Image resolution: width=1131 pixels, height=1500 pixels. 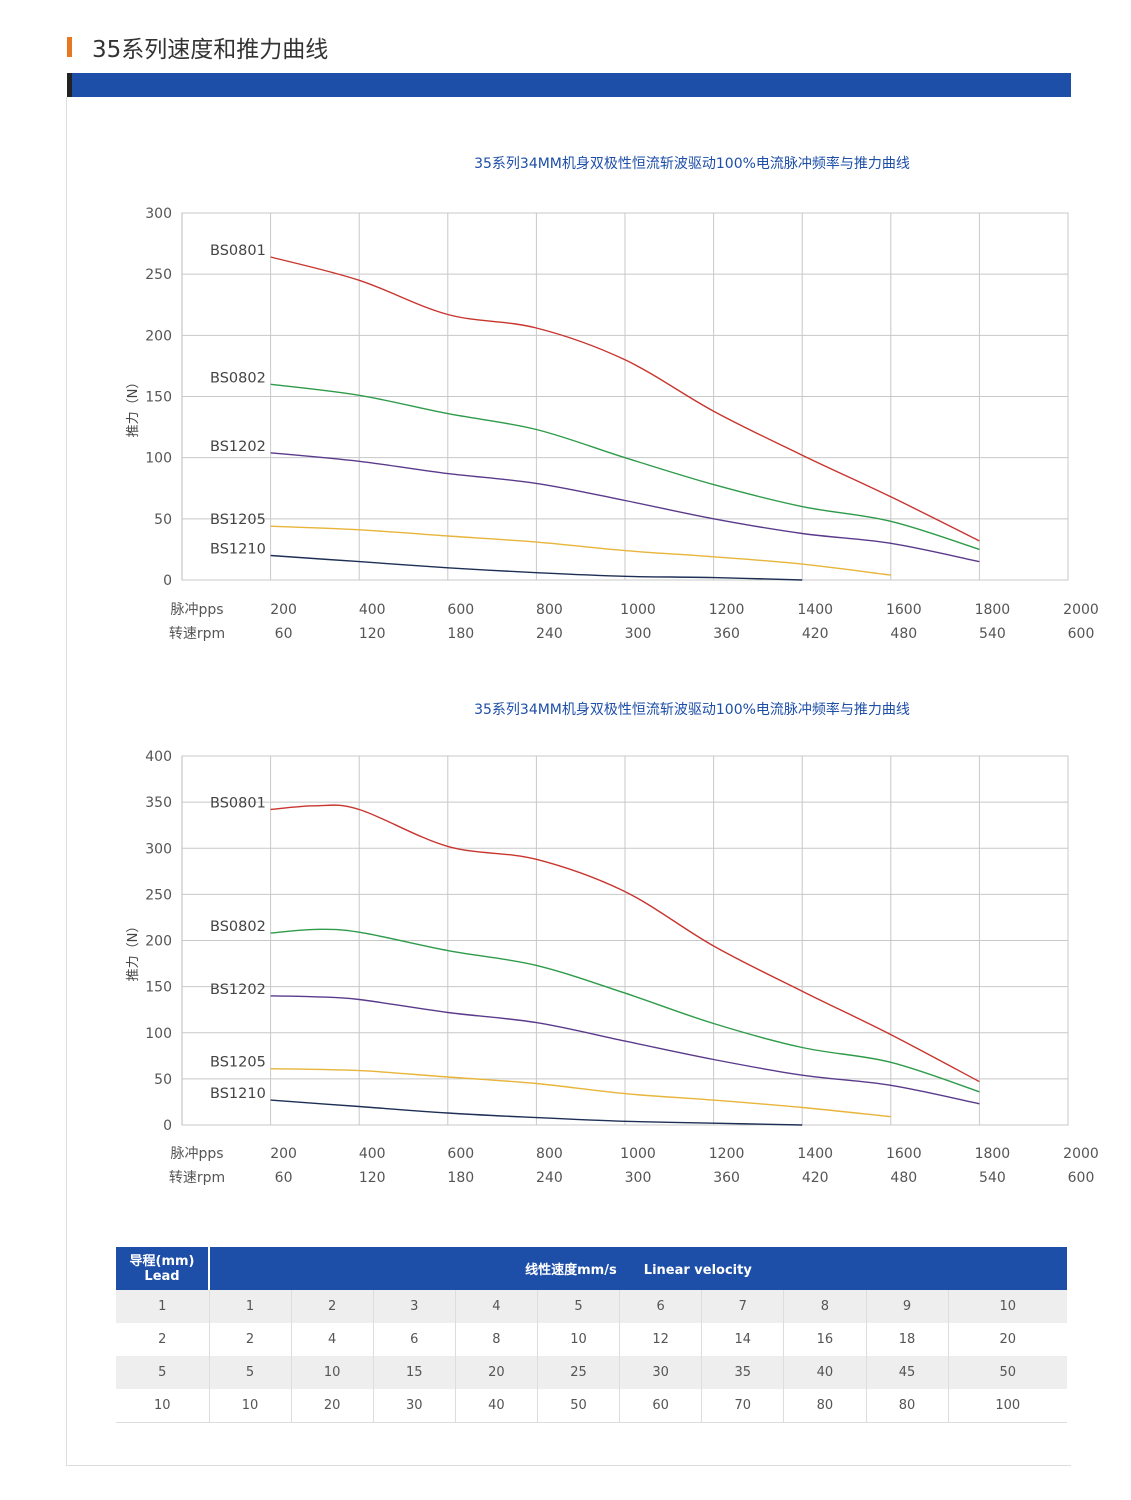 I want to click on table-header-row: 导程(mm) Lead 线性速度mm/s Linear velocity, so click(x=591, y=1268).